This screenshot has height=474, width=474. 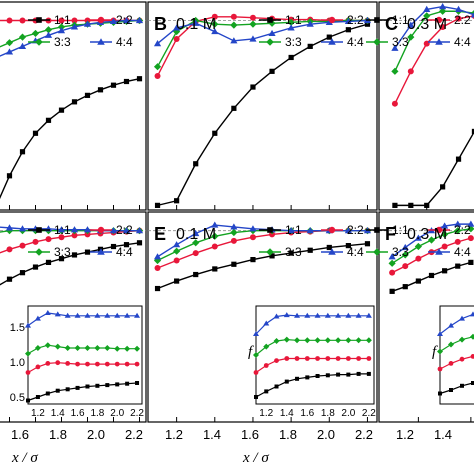 What do you see at coordinates (97, 413) in the screenshot?
I see `inset-x-tick-label: 1.8` at bounding box center [97, 413].